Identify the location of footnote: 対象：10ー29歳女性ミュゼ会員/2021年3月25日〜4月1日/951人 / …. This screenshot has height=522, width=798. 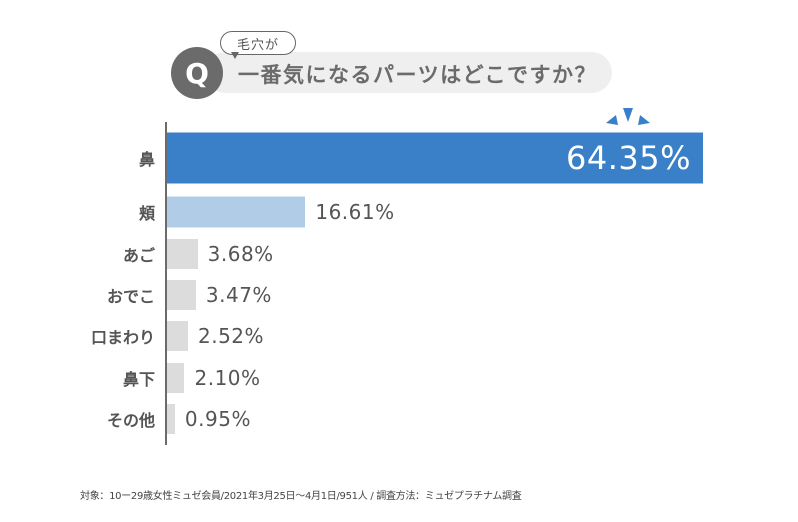
(301, 496).